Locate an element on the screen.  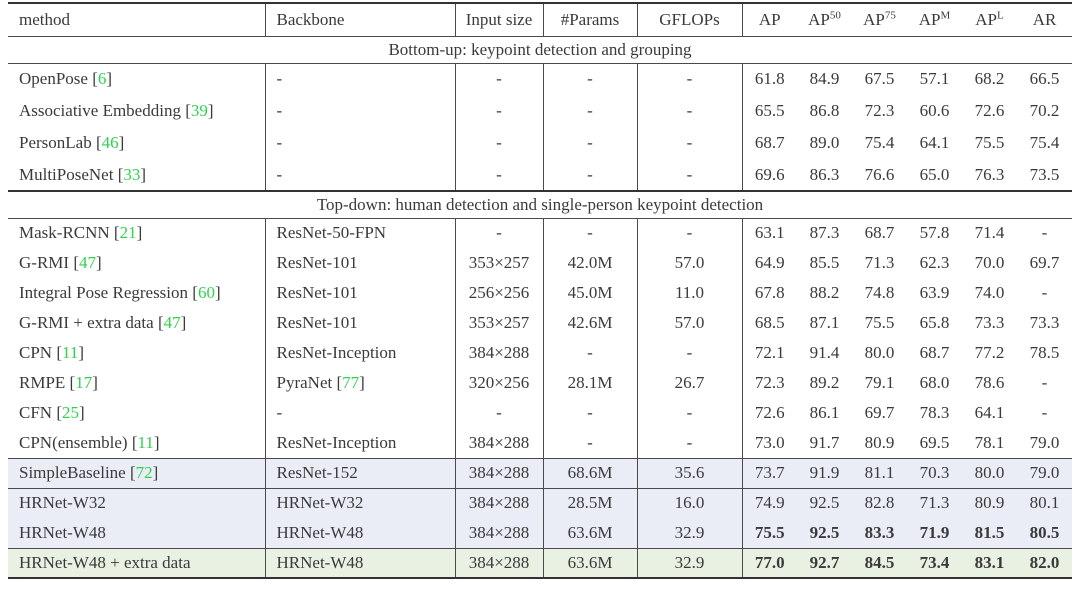
metric-cell: 85.5 is located at coordinates (824, 262).